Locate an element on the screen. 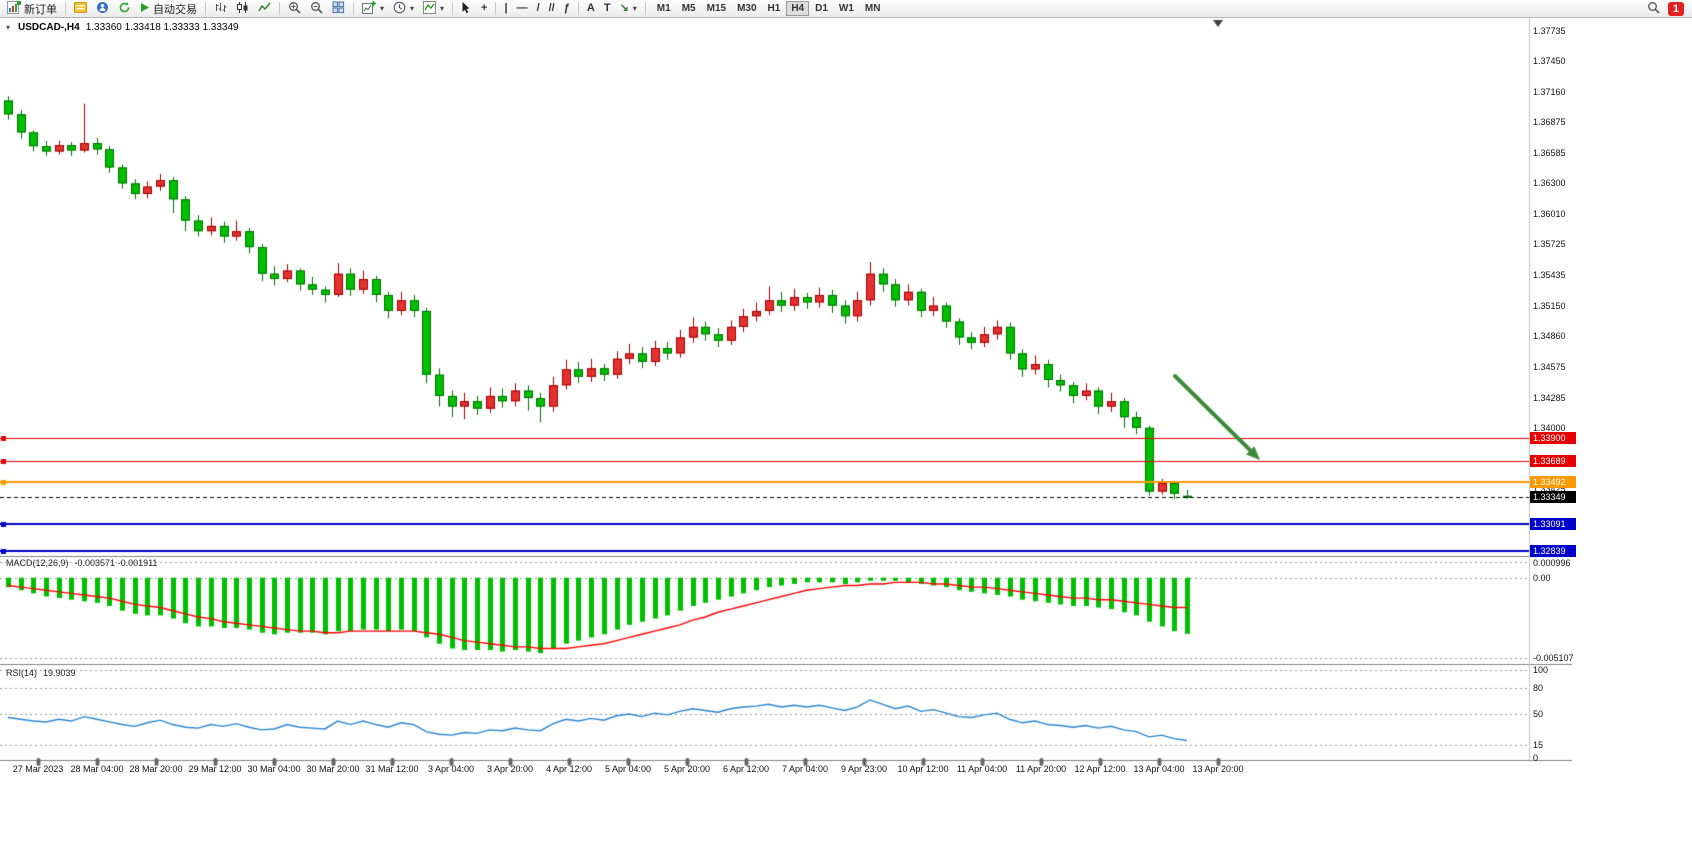 The image size is (1692, 846). date-label: 5 Apr 04:00 is located at coordinates (628, 769).